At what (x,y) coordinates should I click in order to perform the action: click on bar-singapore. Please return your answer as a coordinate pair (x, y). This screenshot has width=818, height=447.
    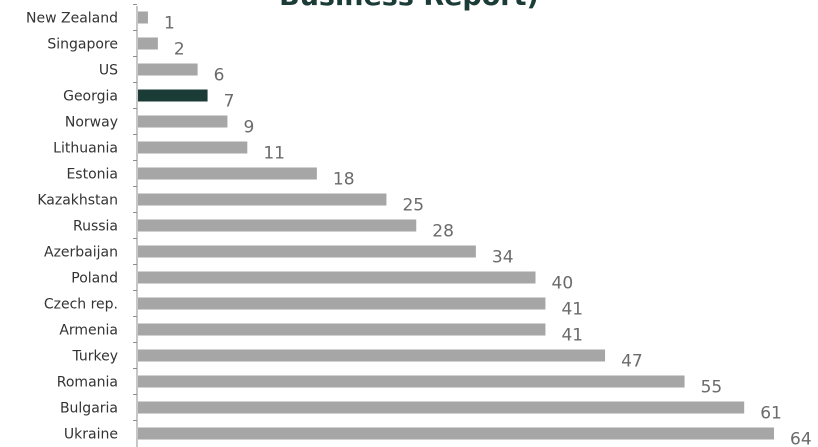
    Looking at the image, I should click on (148, 43).